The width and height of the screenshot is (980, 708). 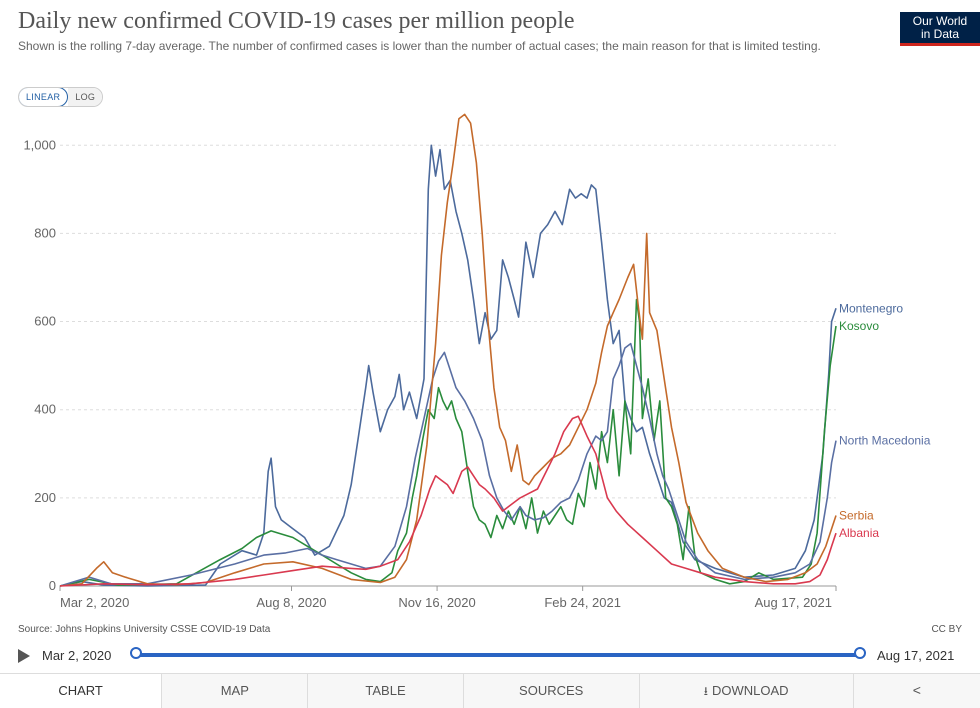 What do you see at coordinates (94, 602) in the screenshot?
I see `x-tick-label: Mar 2, 2020` at bounding box center [94, 602].